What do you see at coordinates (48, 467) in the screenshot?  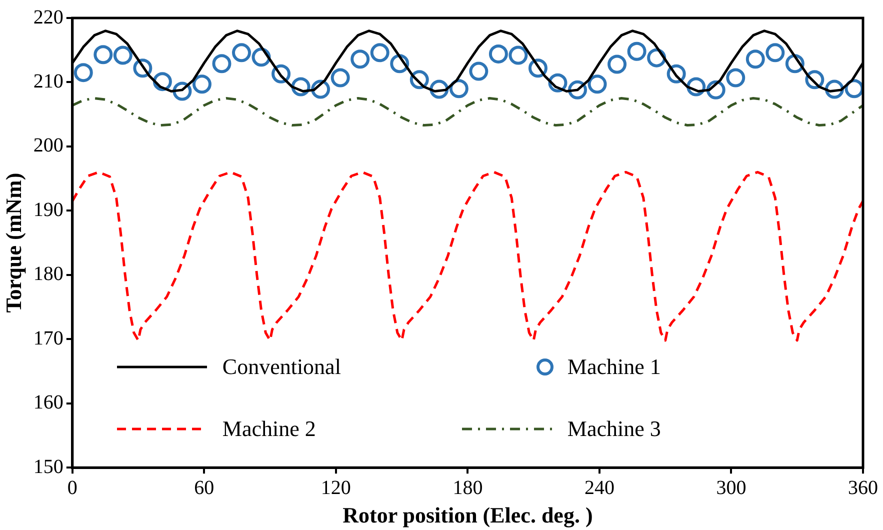 I see `y-tick-label: 150` at bounding box center [48, 467].